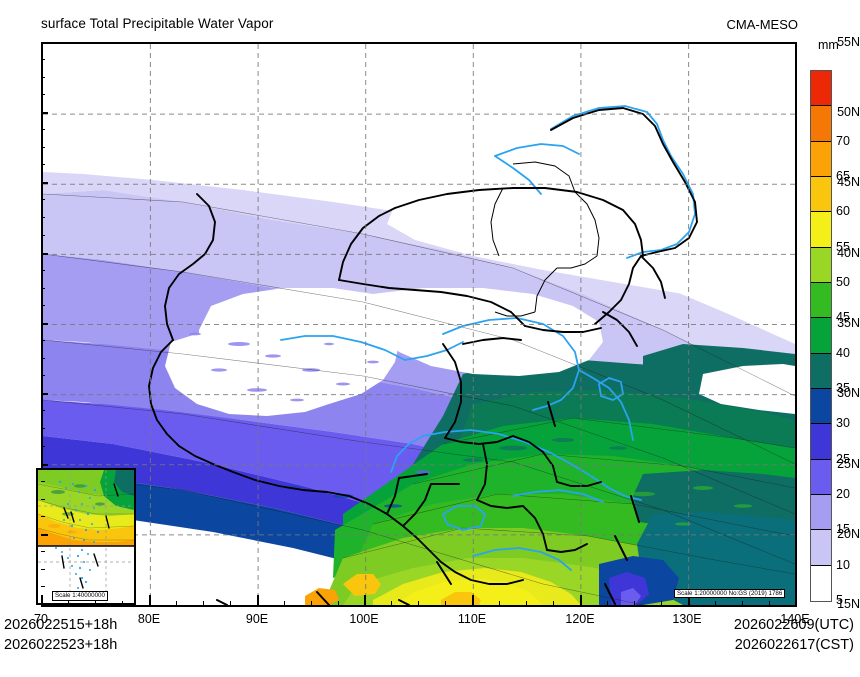 Image resolution: width=860 pixels, height=677 pixels. What do you see at coordinates (41, 619) in the screenshot?
I see `x-tick-70: 70` at bounding box center [41, 619].